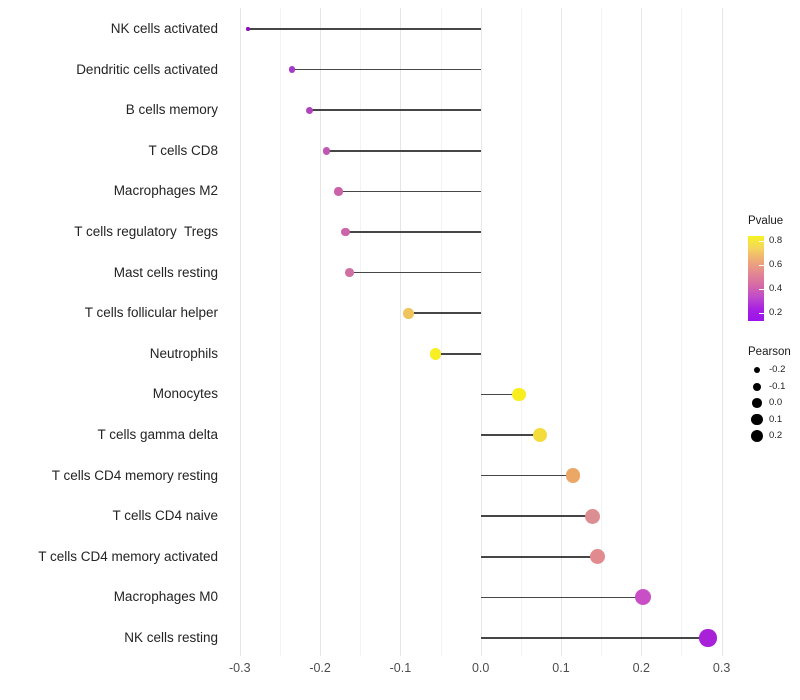 Image resolution: width=800 pixels, height=700 pixels. I want to click on x-tick-label: -0.3, so click(240, 668).